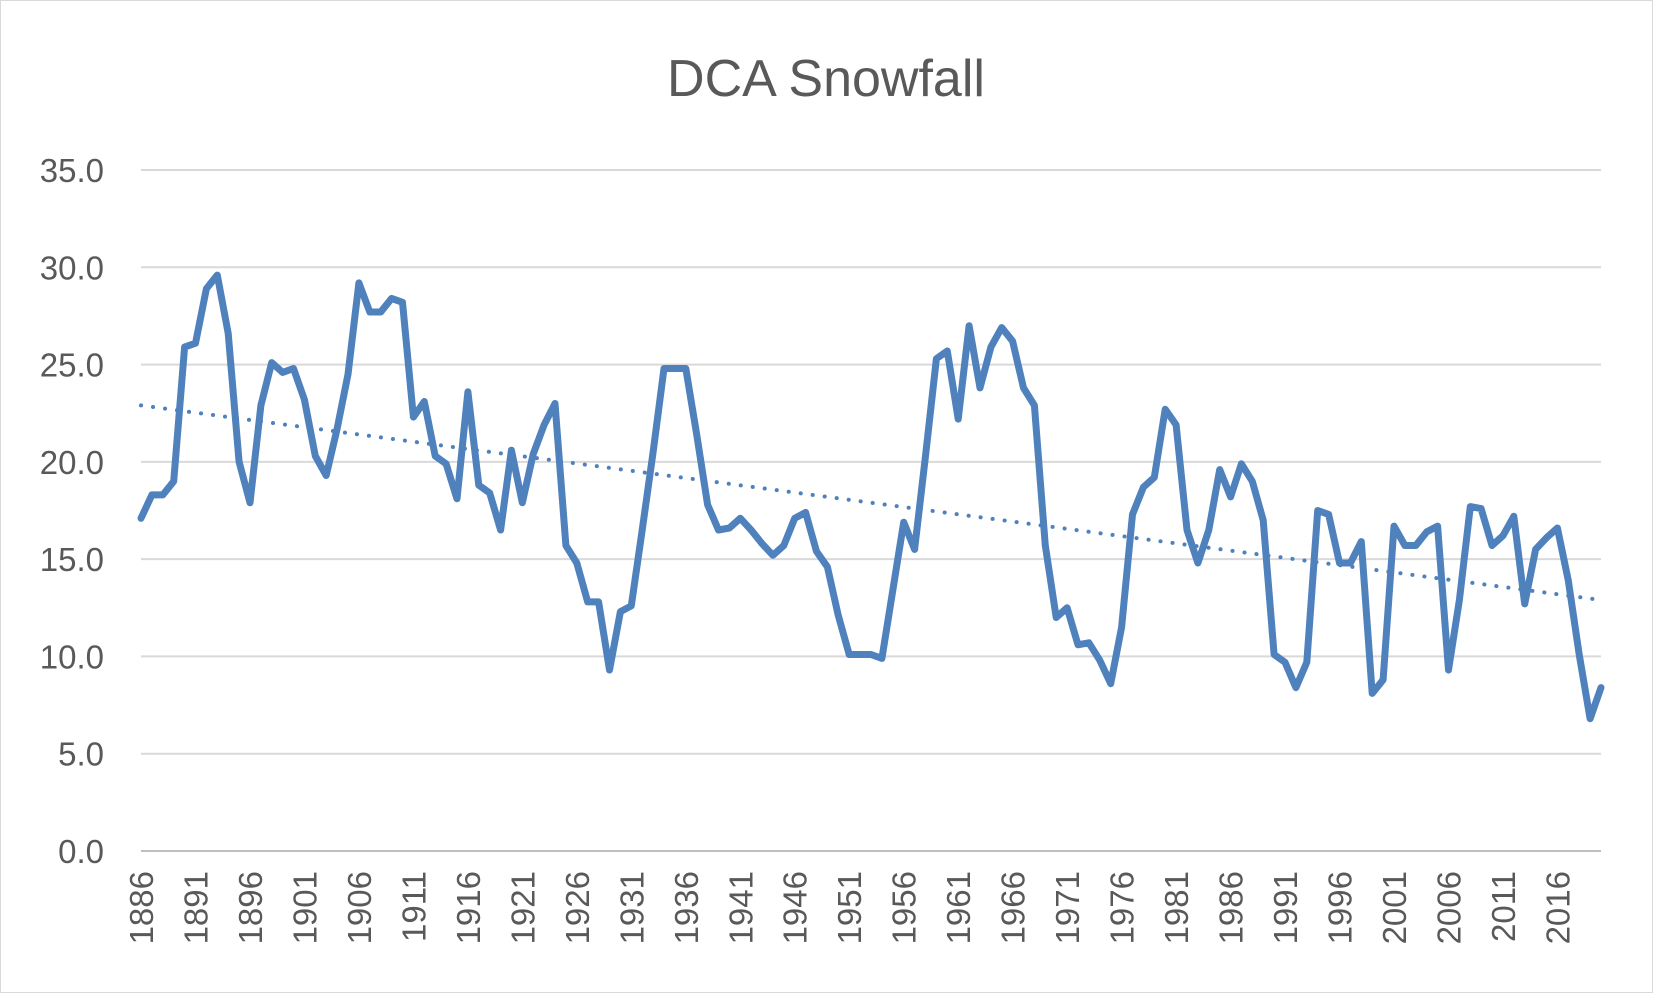 This screenshot has height=993, width=1653. Describe the element at coordinates (81, 851) in the screenshot. I see `y-tick-label: 0.0` at that location.